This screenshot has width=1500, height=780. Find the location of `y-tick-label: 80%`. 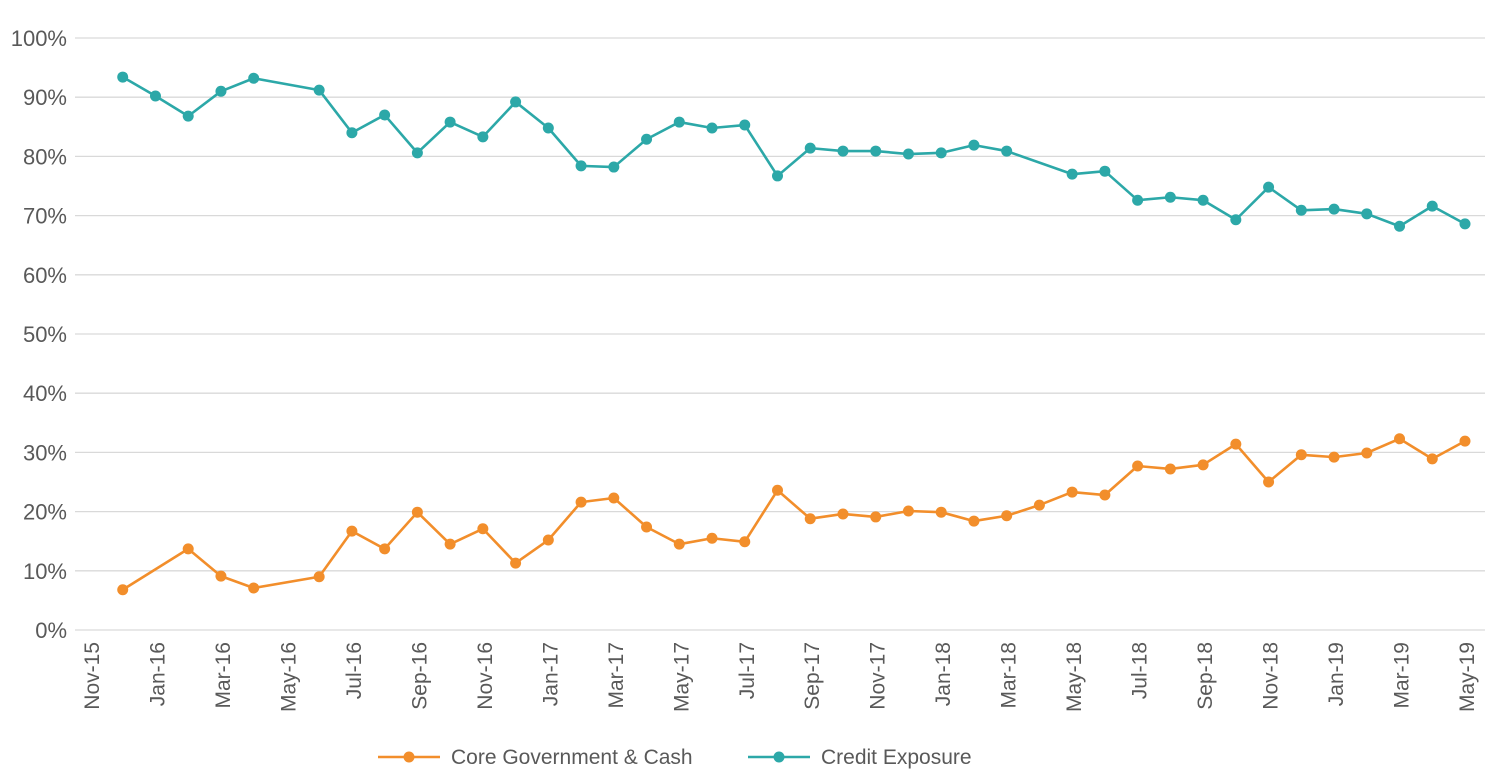

y-tick-label: 80% is located at coordinates (45, 156).